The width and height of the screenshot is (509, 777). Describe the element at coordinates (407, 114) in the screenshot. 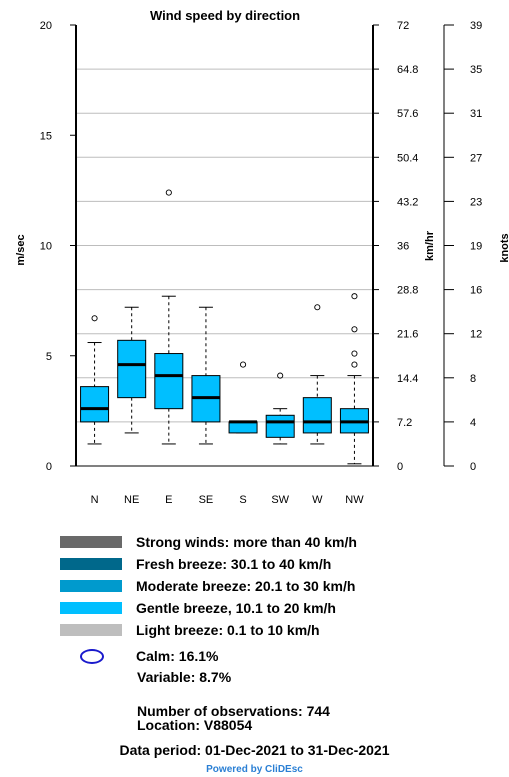

I see `y-tick-label-kmh: 57.6` at that location.